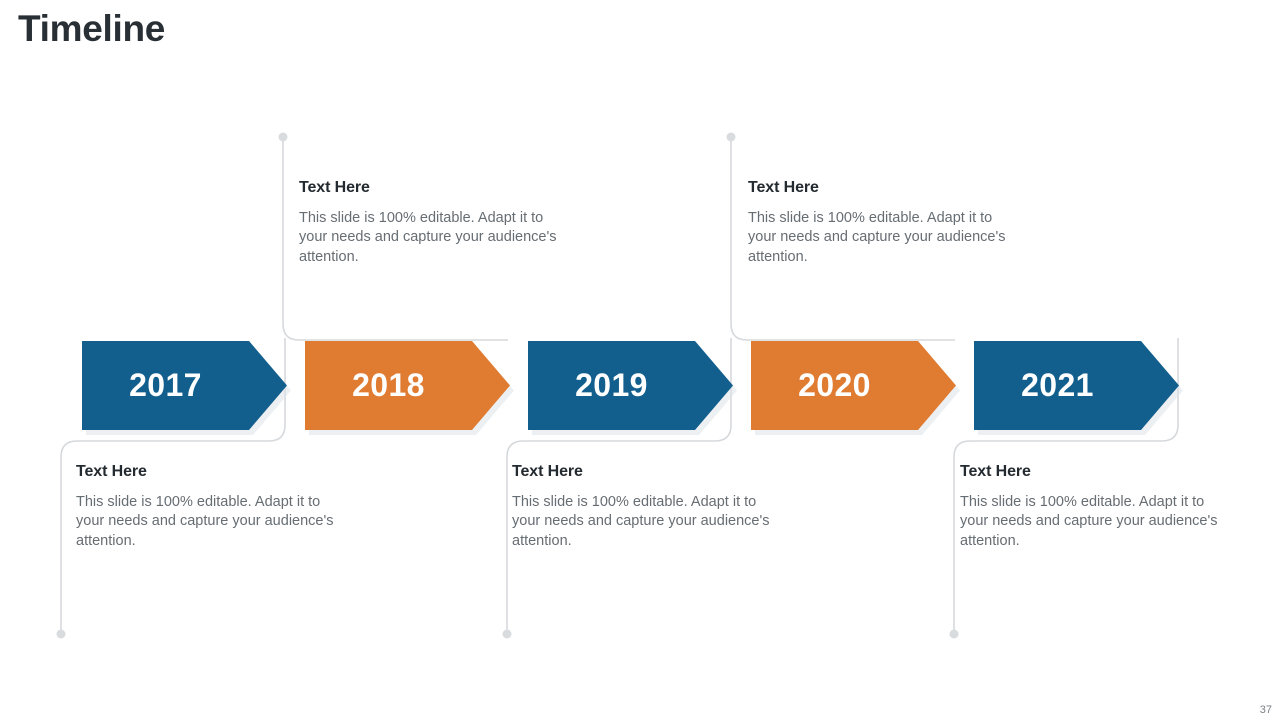 This screenshot has width=1280, height=720. Describe the element at coordinates (834, 385) in the screenshot. I see `arrow-year-2020: 2020` at that location.